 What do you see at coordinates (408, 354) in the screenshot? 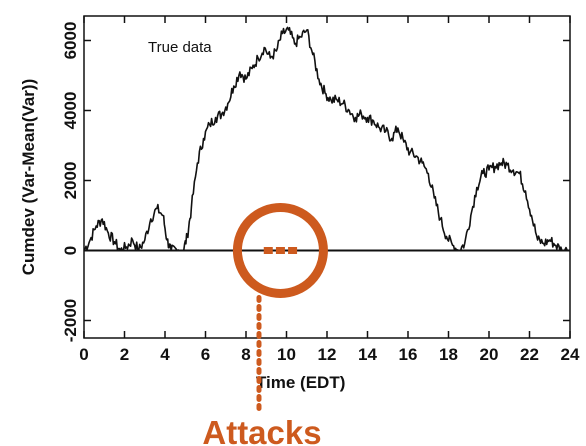
I see `x-tick-label: 16` at bounding box center [408, 354].